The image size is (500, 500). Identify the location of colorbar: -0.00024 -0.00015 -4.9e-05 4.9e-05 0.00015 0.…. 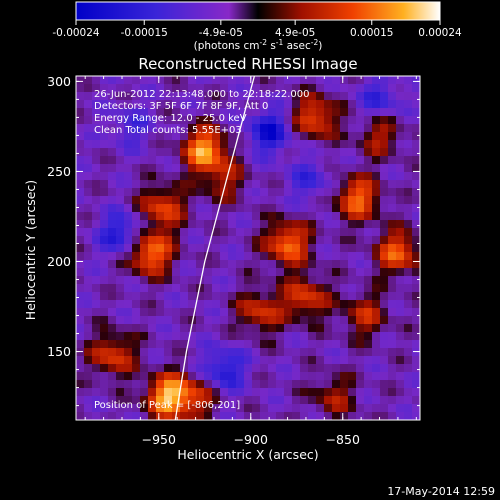
(257, 26).